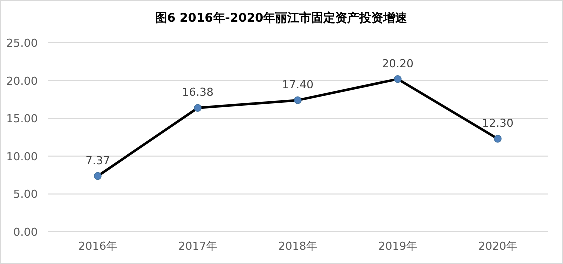 The image size is (563, 264). Describe the element at coordinates (282, 18) in the screenshot. I see `chart-title: 图6 2016年-2020年丽江市固定资产投资增速` at that location.